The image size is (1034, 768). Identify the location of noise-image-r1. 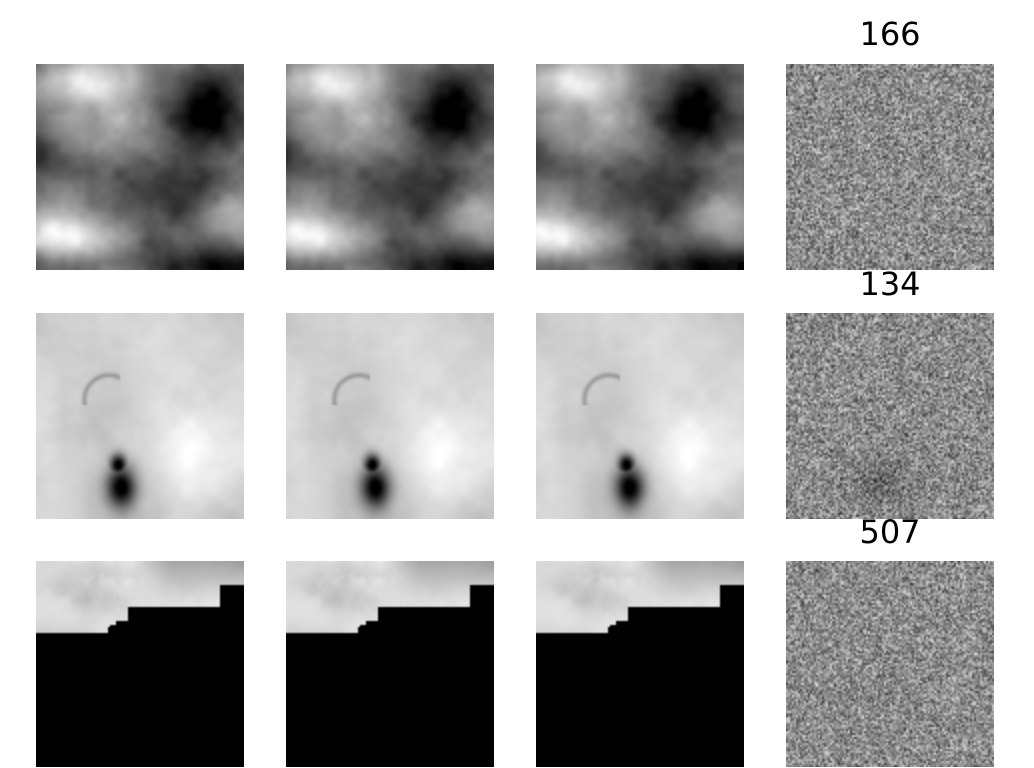
(890, 167).